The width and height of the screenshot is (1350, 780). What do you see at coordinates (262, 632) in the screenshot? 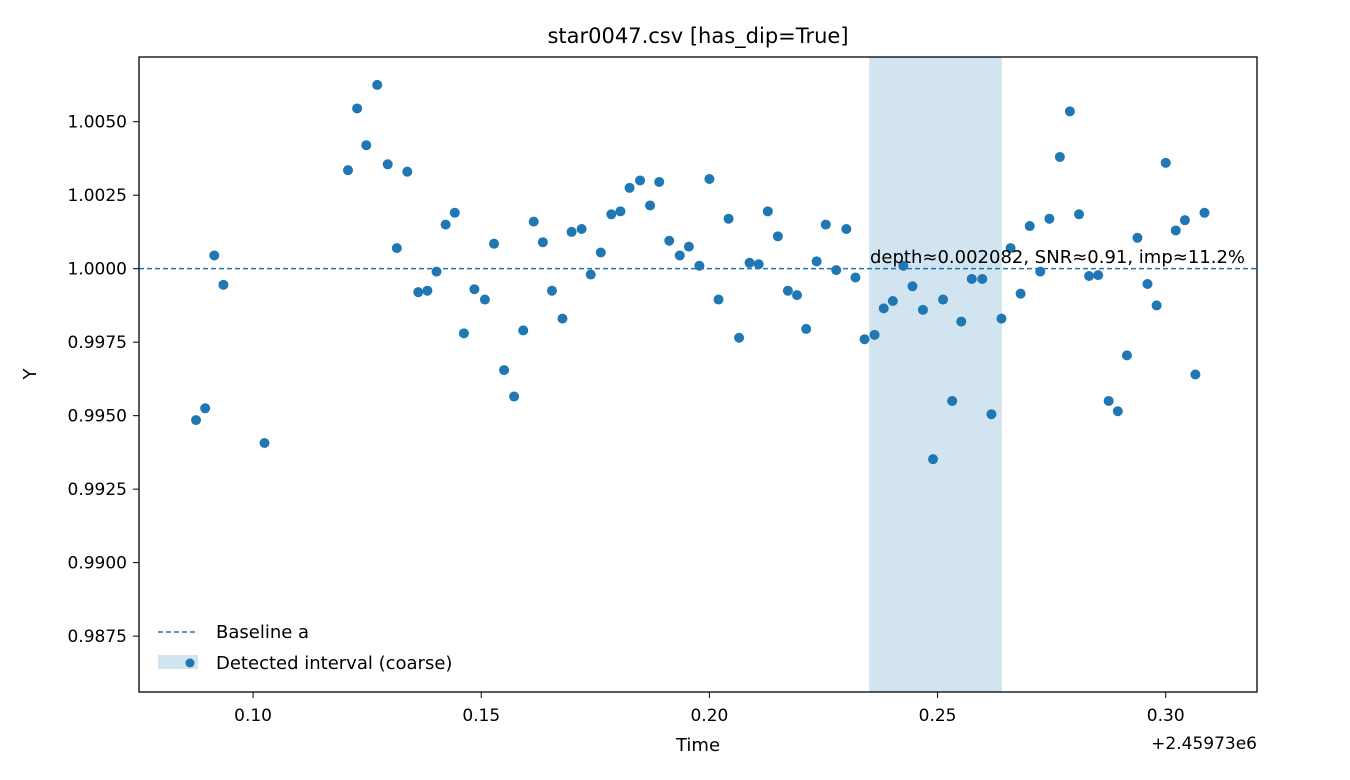
I see `legend-baseline-label: Baseline a` at bounding box center [262, 632].